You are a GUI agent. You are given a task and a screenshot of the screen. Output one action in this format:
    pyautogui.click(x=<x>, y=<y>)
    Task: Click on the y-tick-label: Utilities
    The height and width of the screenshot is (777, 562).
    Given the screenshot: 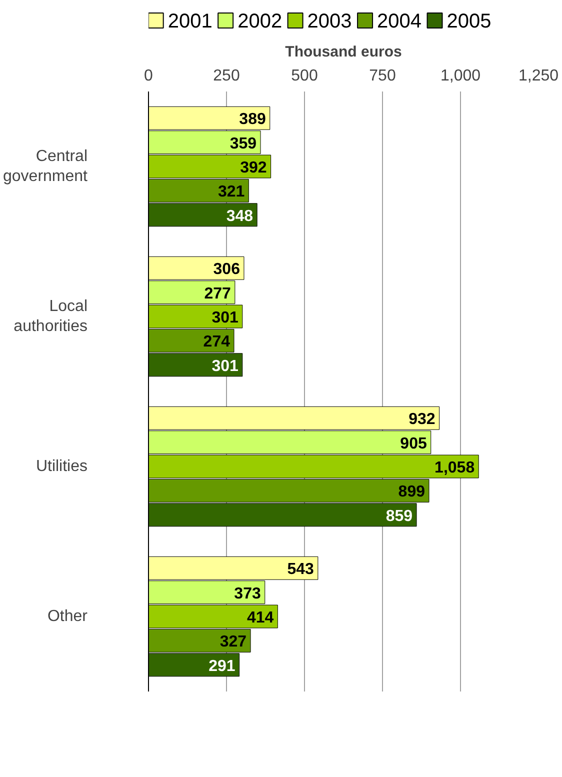 What is the action you would take?
    pyautogui.click(x=62, y=466)
    